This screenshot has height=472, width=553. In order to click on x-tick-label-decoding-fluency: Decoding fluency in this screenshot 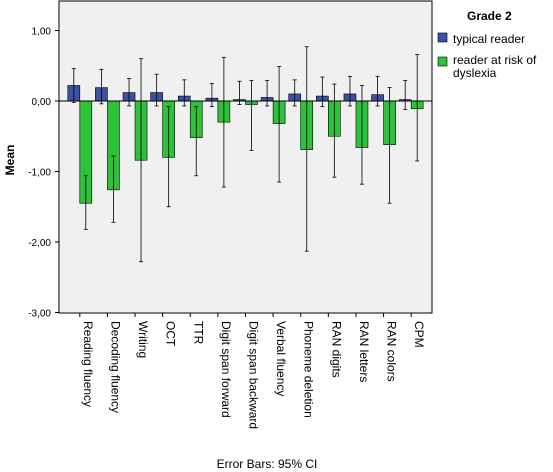, I will do `click(115, 367)`.